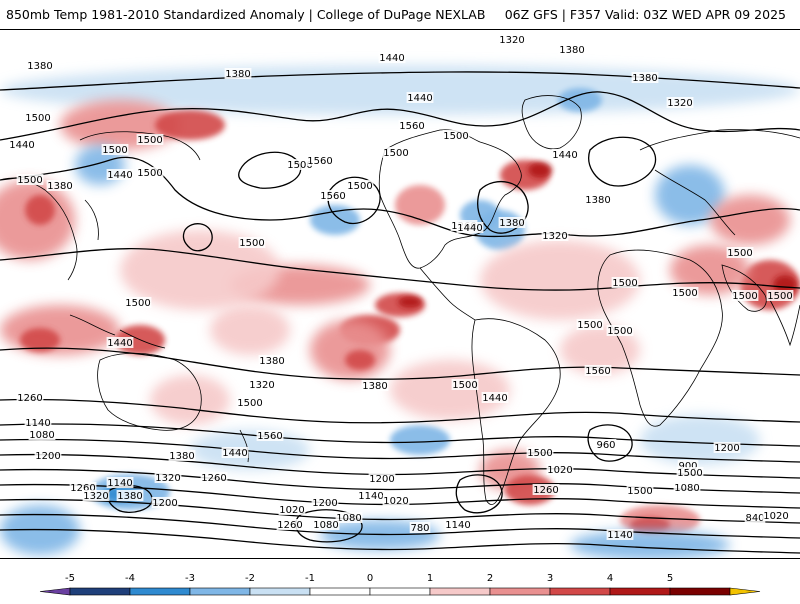  What do you see at coordinates (91, 220) in the screenshot?
I see `coastline-japan` at bounding box center [91, 220].